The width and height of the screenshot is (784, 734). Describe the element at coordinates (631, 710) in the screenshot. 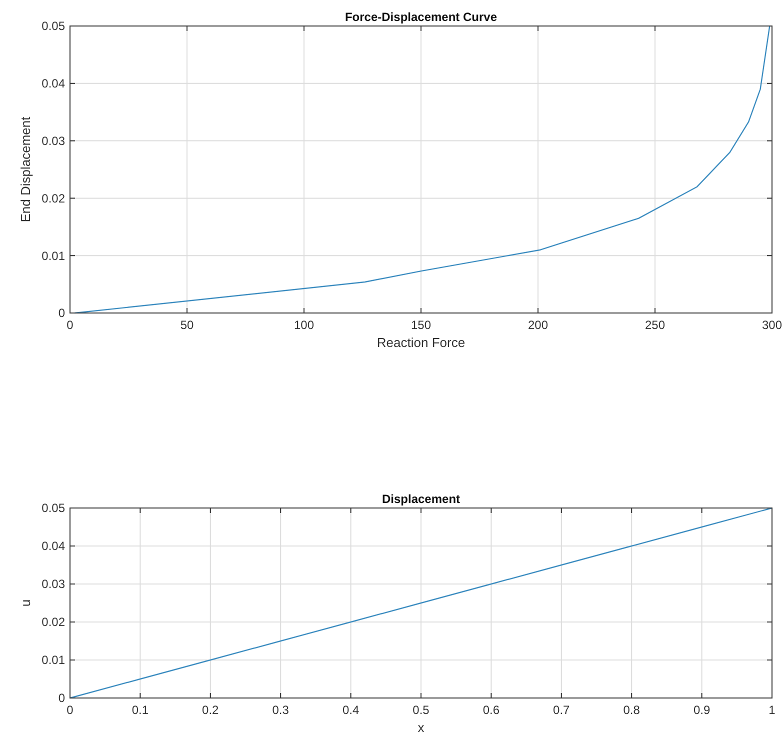

I see `x-tick-label: 0.8` at that location.